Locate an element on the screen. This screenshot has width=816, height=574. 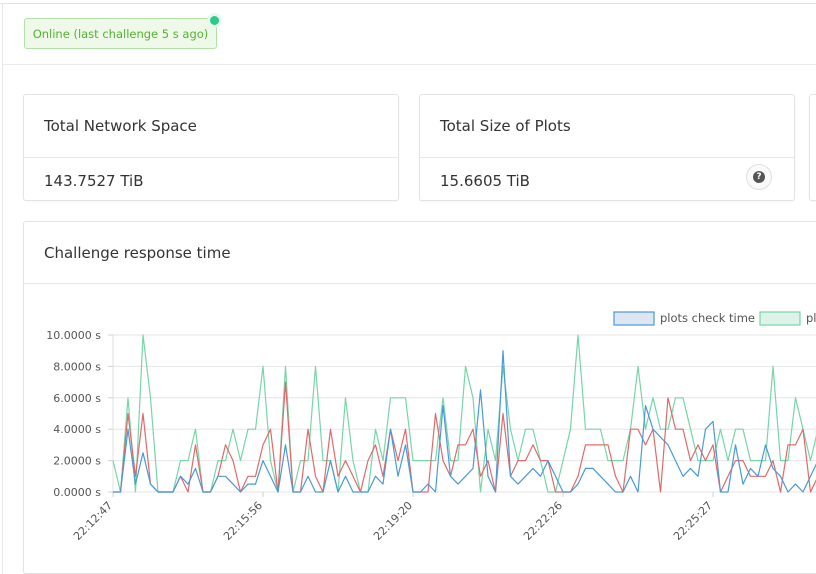
partial-card is located at coordinates (812, 147).